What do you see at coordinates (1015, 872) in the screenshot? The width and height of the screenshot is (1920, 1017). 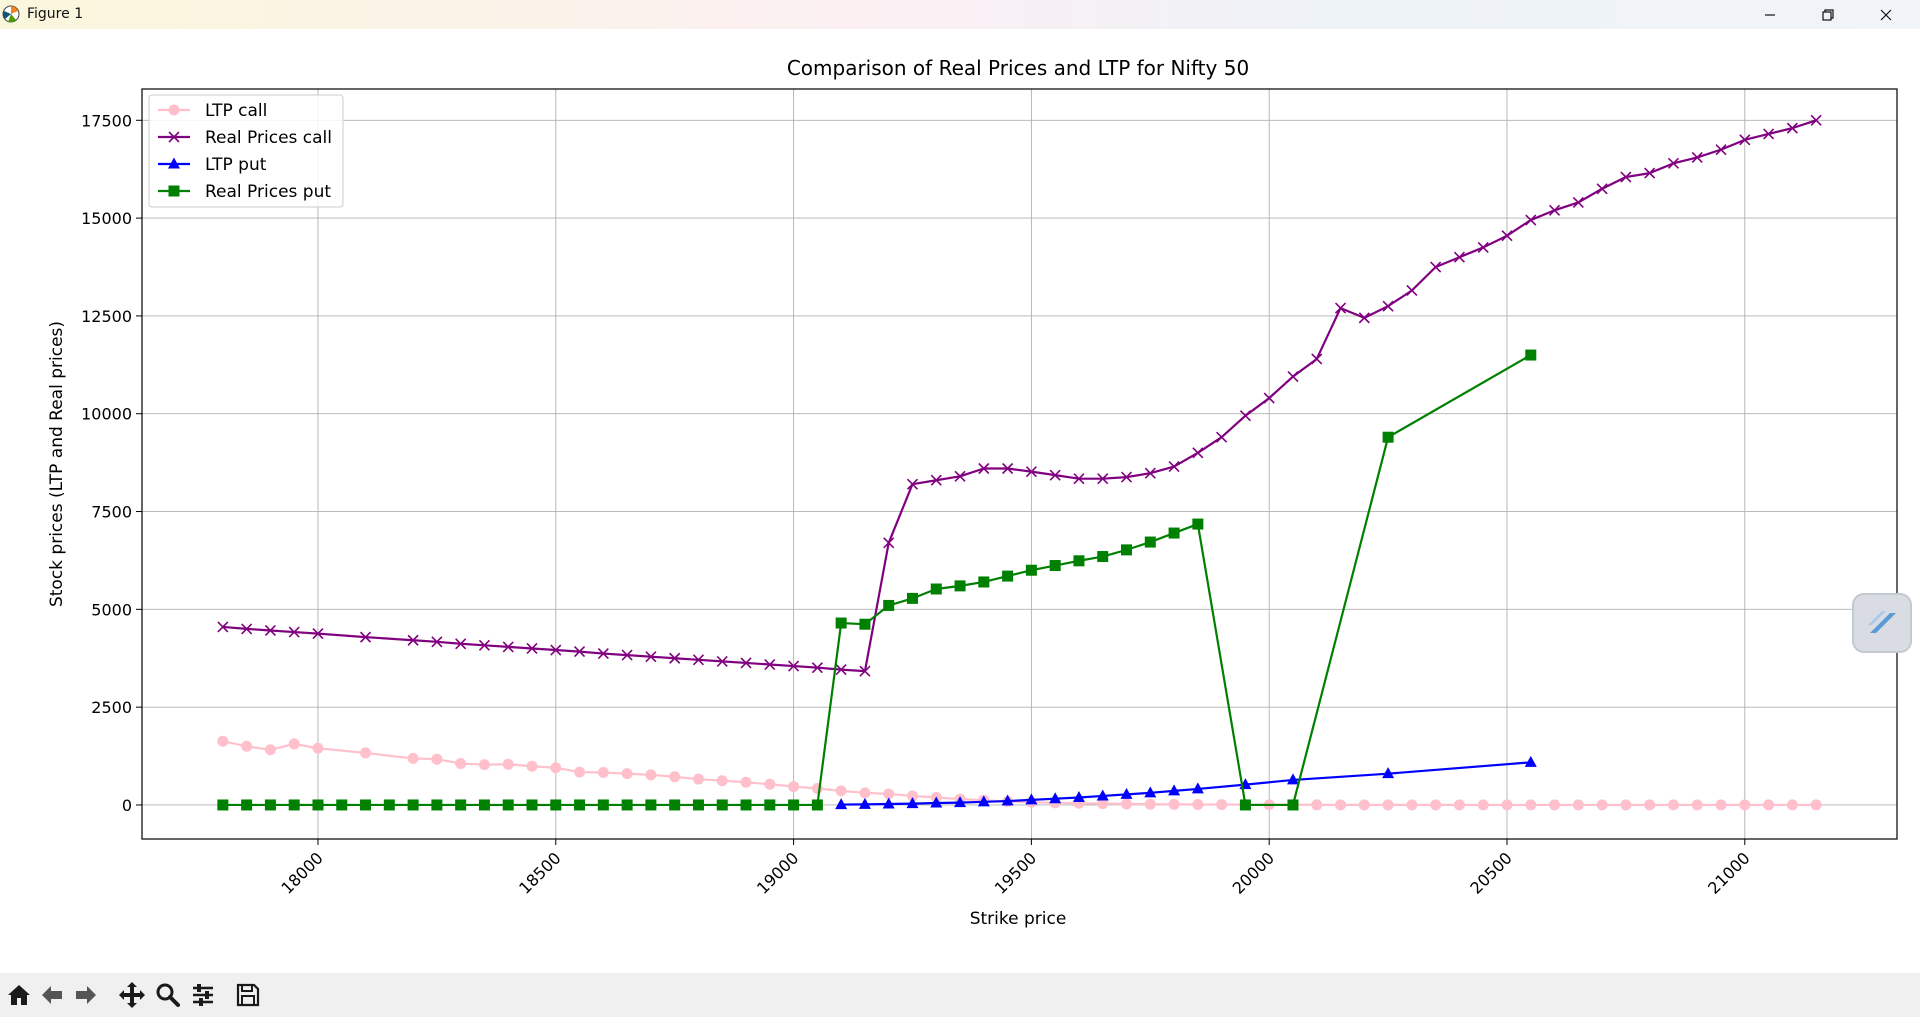 I see `x-tick-label: 19500` at bounding box center [1015, 872].